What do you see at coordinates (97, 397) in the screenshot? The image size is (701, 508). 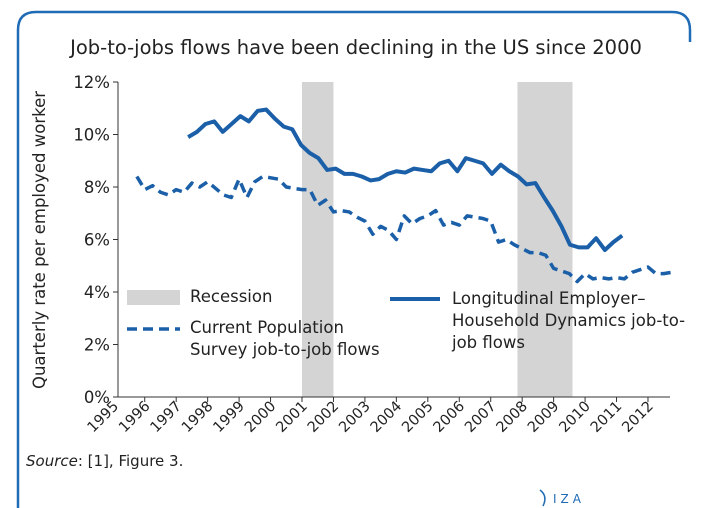 I see `y-tick-label: 0%` at bounding box center [97, 397].